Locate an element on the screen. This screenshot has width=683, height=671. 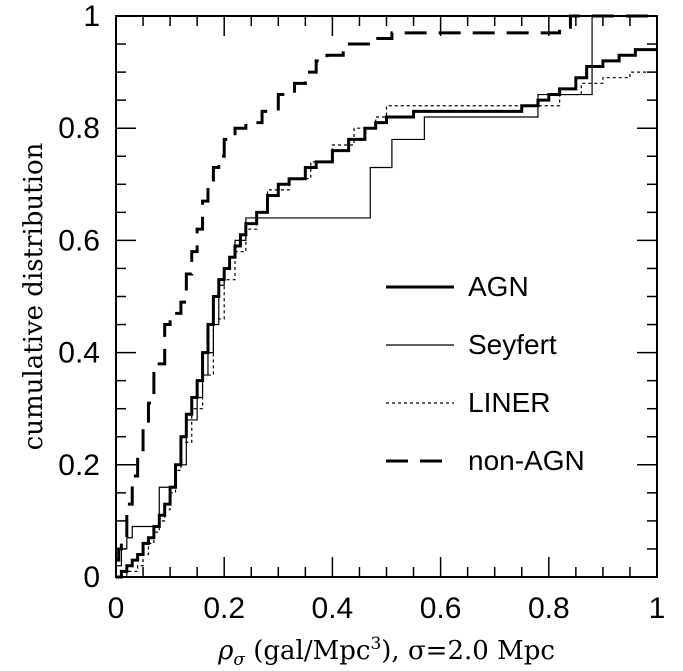
x-tick-label: 0.2 is located at coordinates (224, 608).